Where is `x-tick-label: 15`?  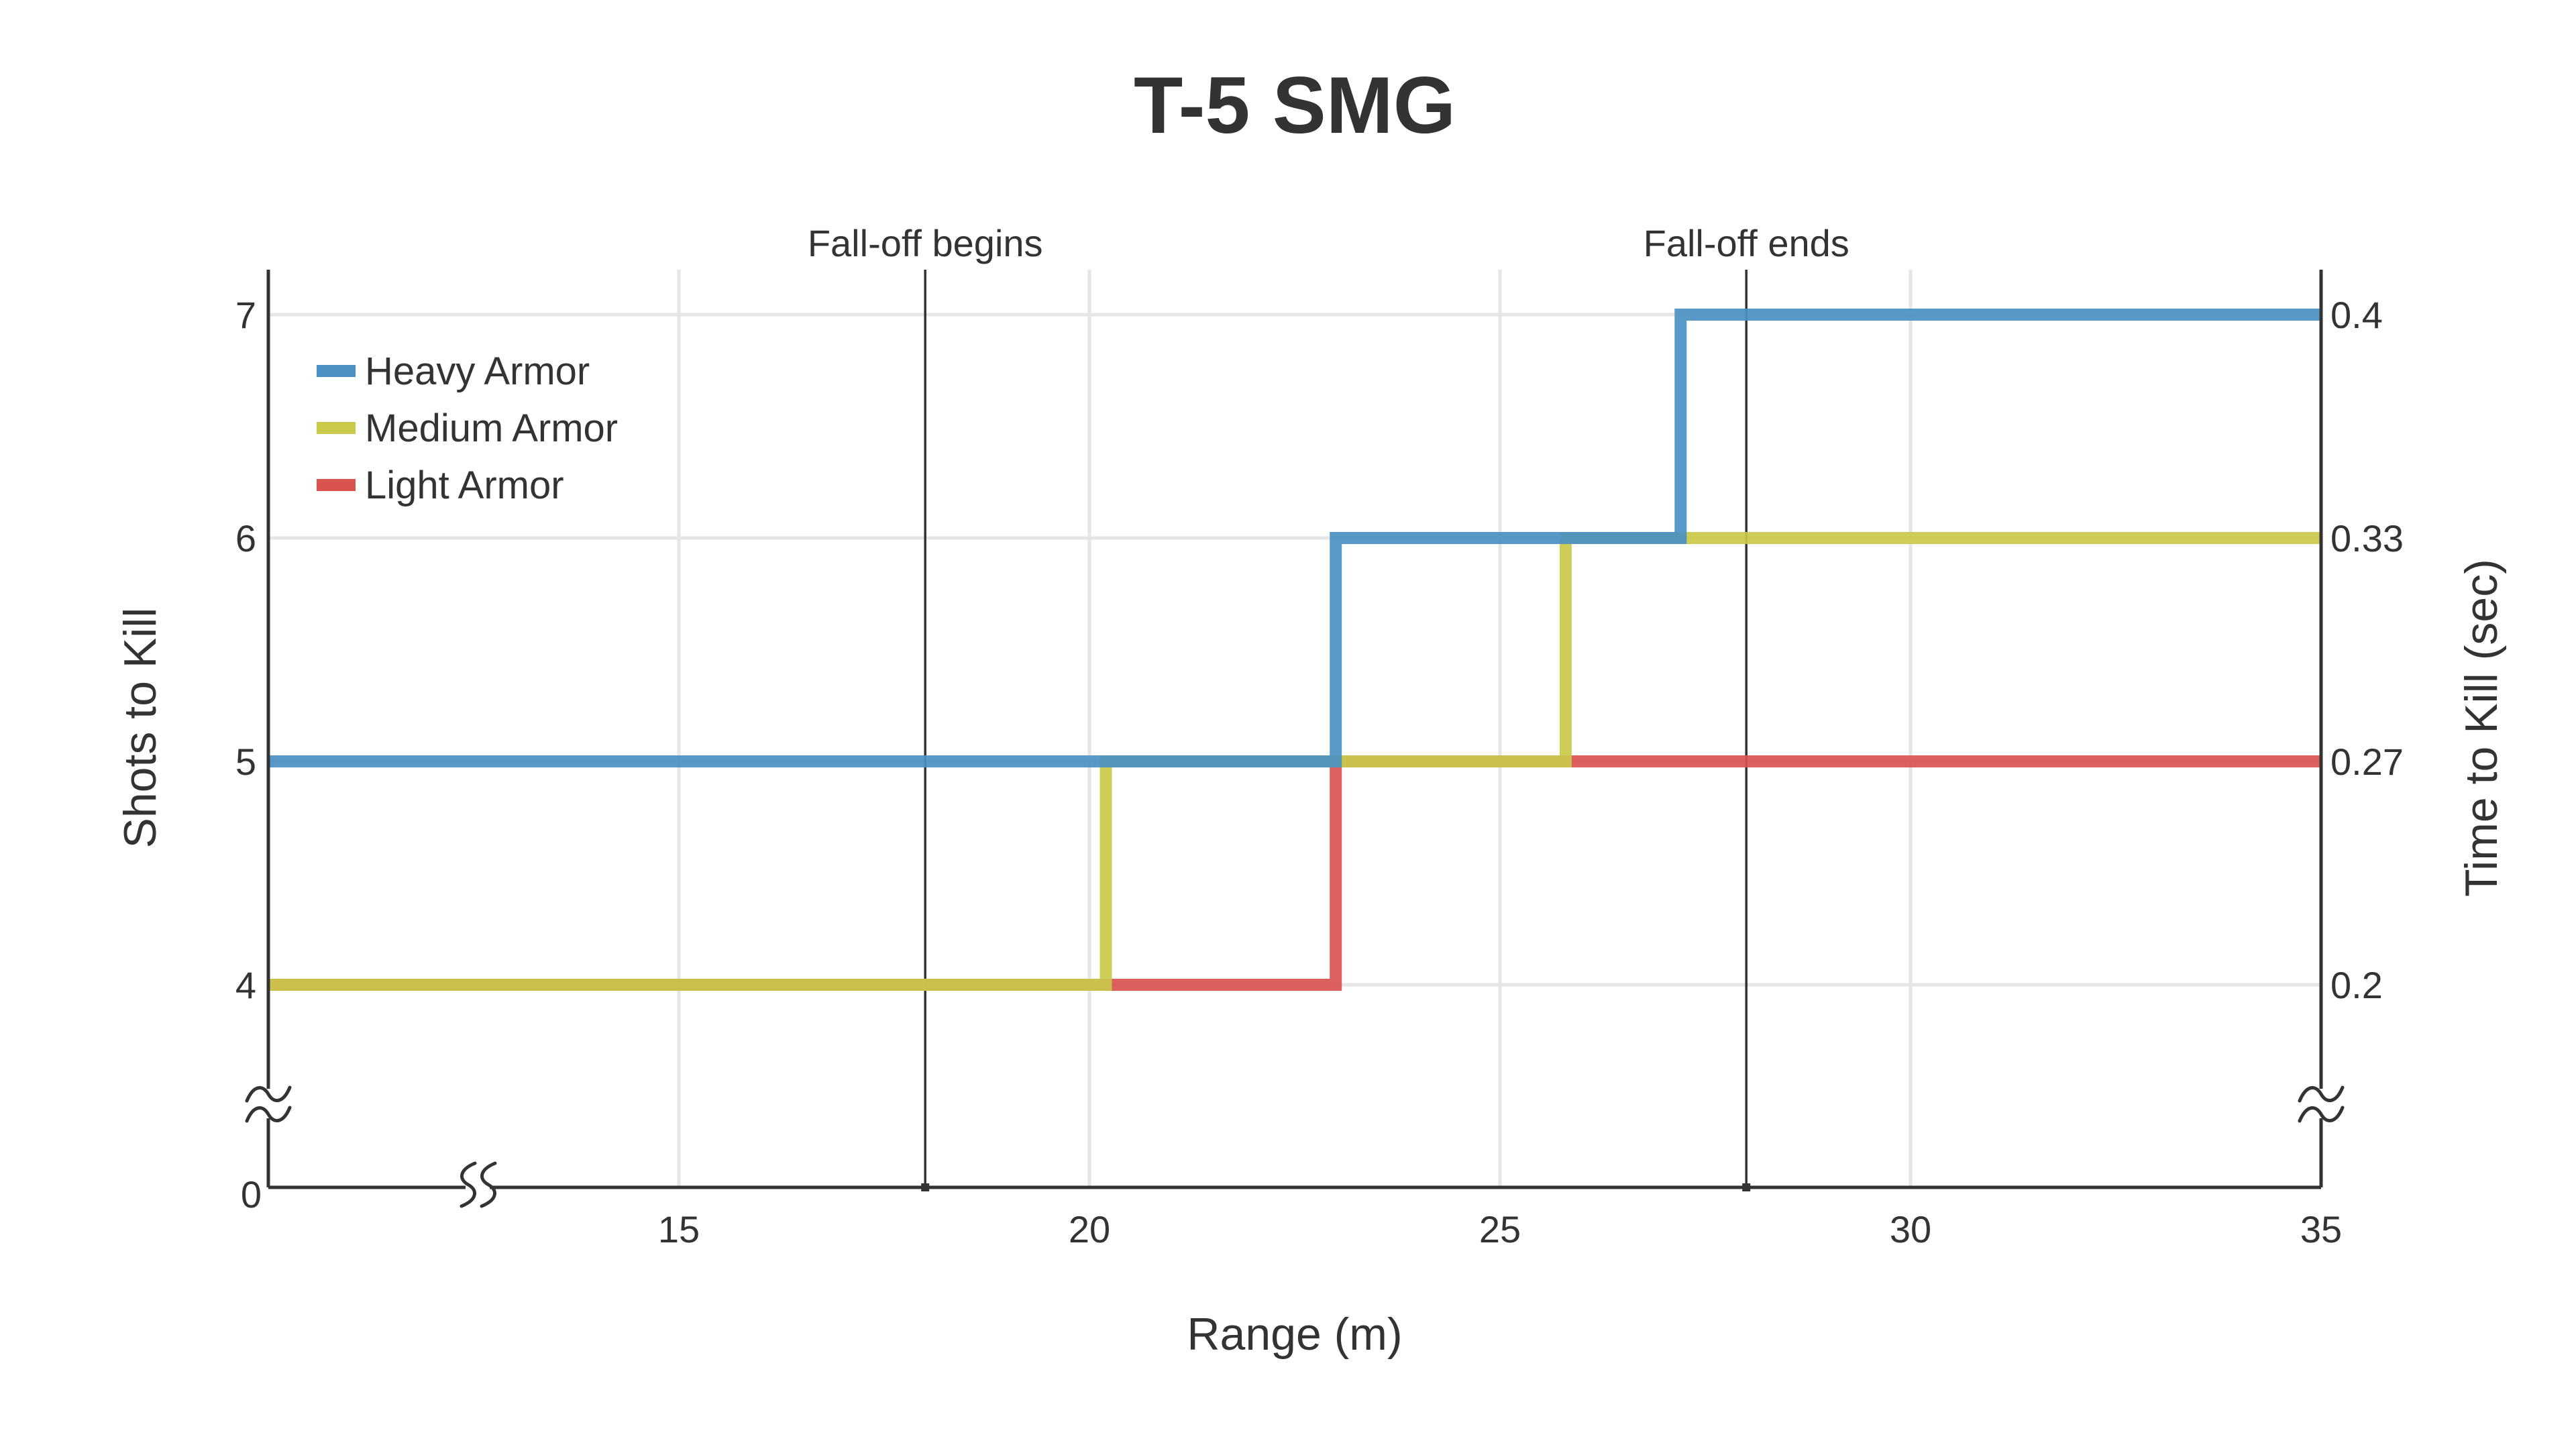
x-tick-label: 15 is located at coordinates (679, 1229).